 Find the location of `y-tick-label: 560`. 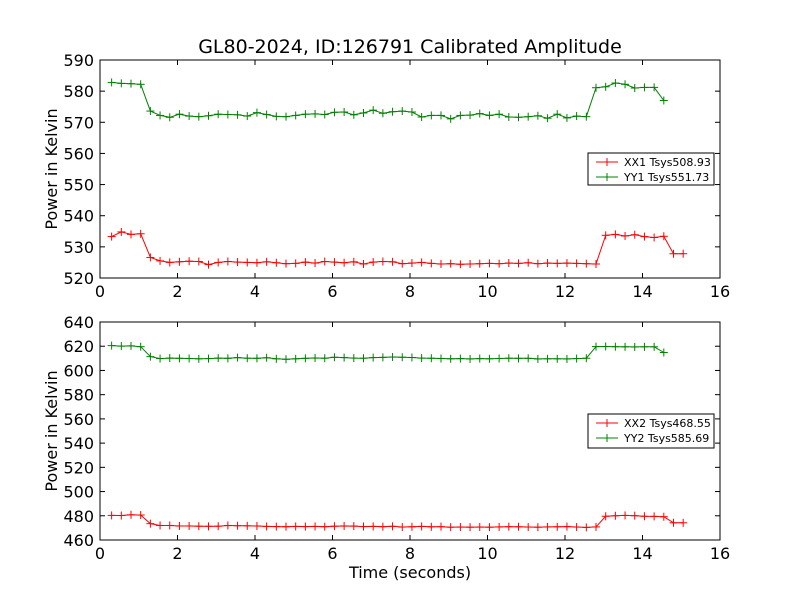

y-tick-label: 560 is located at coordinates (78, 153).